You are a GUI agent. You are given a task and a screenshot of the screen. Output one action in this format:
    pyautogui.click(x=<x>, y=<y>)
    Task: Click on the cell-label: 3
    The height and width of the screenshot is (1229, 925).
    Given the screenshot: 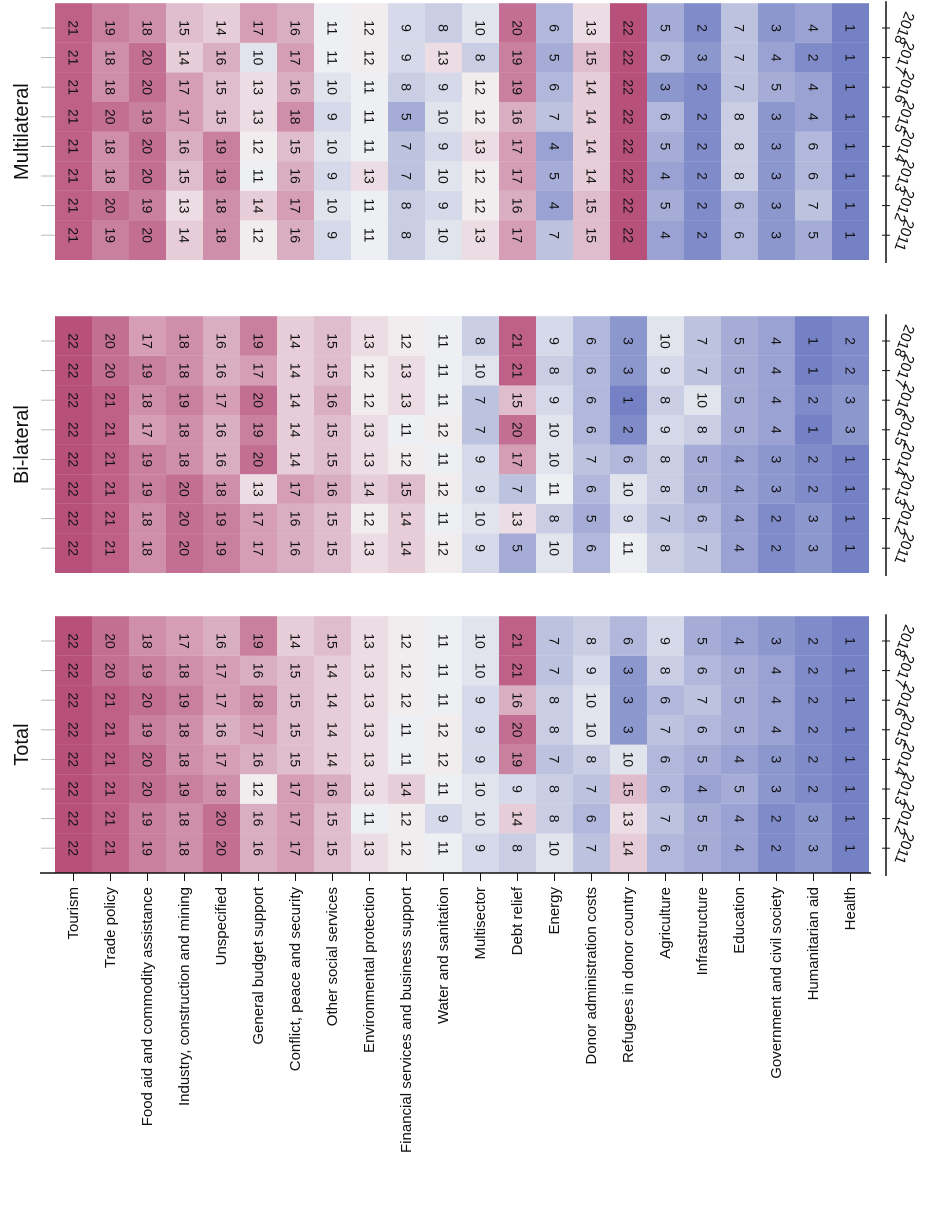 What is the action you would take?
    pyautogui.click(x=777, y=789)
    